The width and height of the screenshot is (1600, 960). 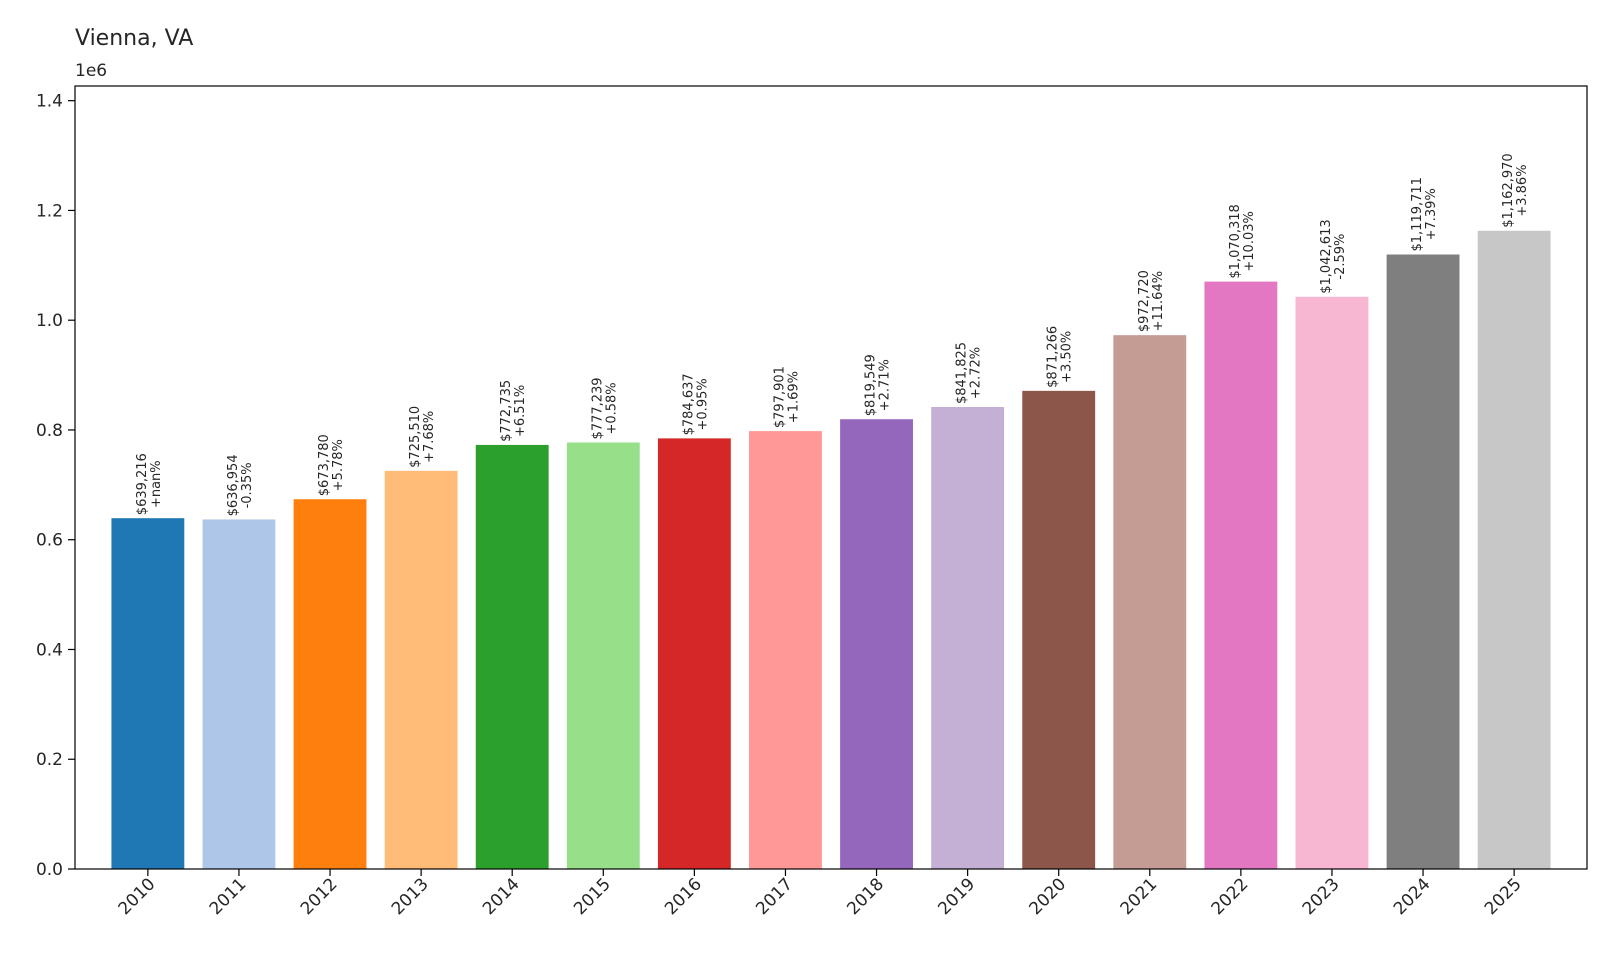 I want to click on x-tick-label: 2014, so click(x=501, y=896).